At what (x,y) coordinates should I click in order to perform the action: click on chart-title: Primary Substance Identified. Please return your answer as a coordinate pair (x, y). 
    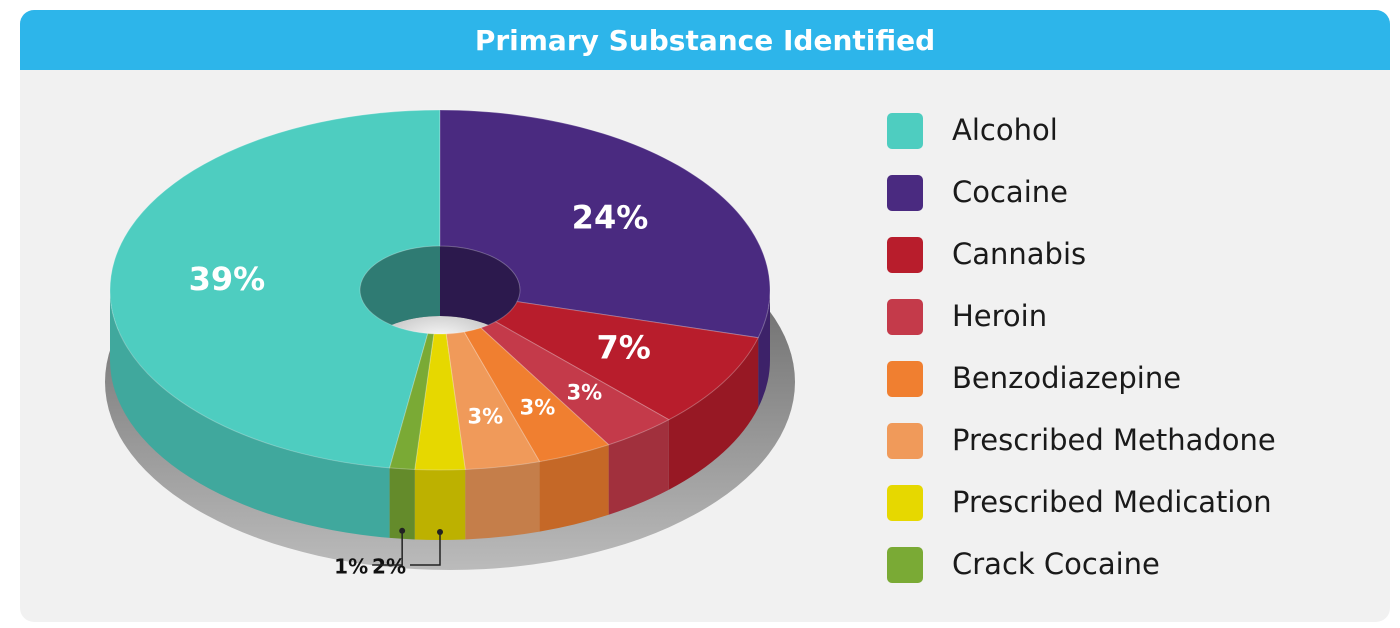
    Looking at the image, I should click on (705, 40).